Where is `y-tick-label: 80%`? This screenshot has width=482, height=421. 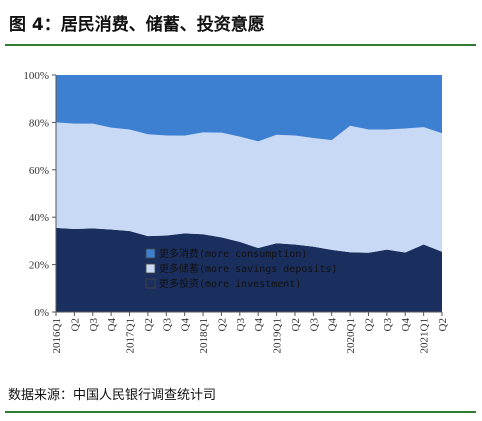
y-tick-label: 80% is located at coordinates (39, 123).